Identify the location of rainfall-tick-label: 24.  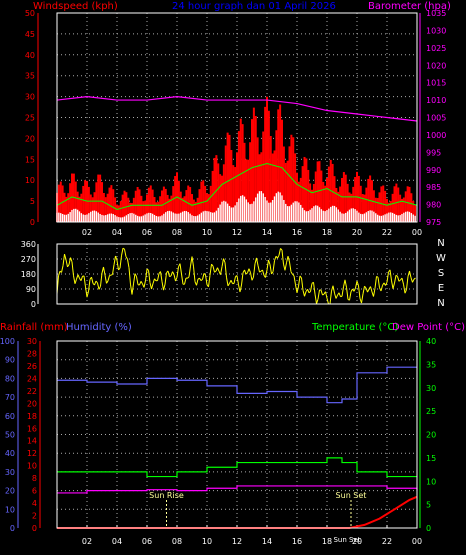
(32, 378).